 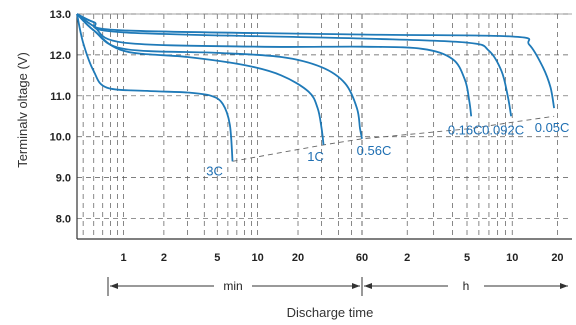 I want to click on band-h-arrowhead-right, so click(x=564, y=286).